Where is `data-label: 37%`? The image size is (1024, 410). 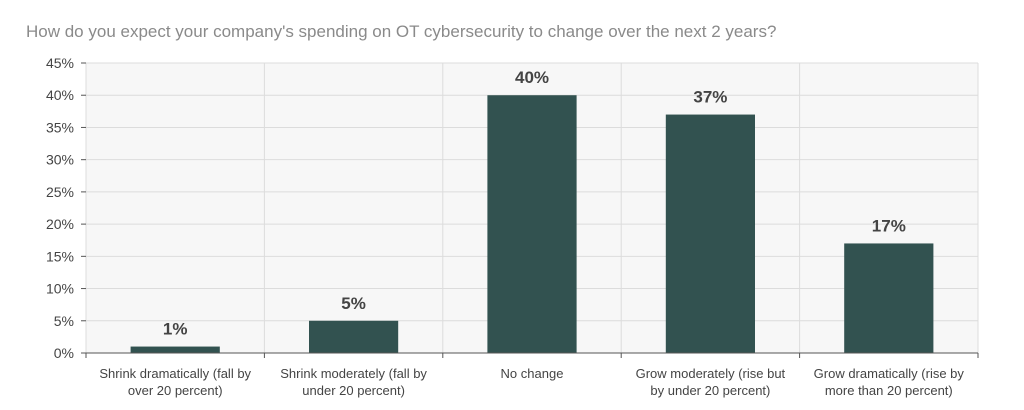
data-label: 37% is located at coordinates (710, 97).